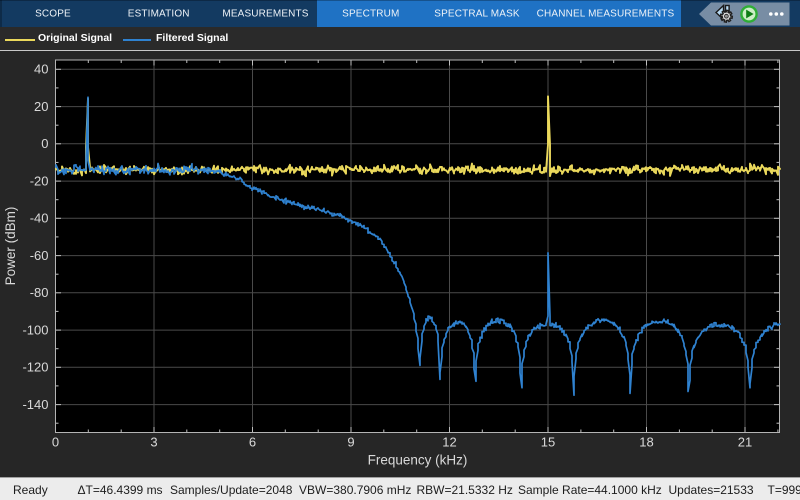 Image resolution: width=800 pixels, height=500 pixels. What do you see at coordinates (10, 246) in the screenshot?
I see `svg-text: Power (dBm)` at bounding box center [10, 246].